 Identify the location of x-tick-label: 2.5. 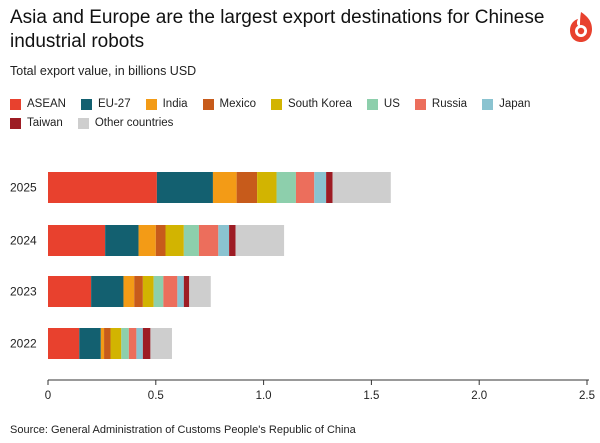
(587, 396).